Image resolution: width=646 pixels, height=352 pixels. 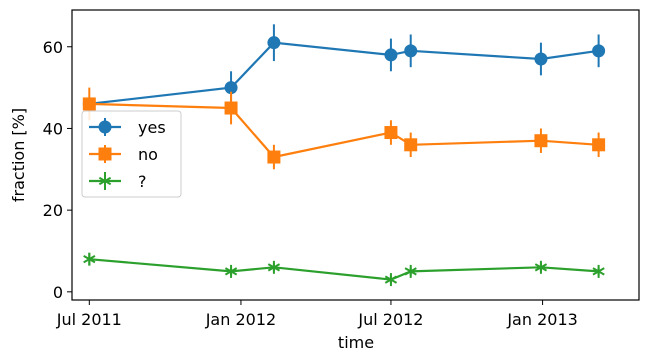 I want to click on y-tick-label: 0, so click(x=58, y=292).